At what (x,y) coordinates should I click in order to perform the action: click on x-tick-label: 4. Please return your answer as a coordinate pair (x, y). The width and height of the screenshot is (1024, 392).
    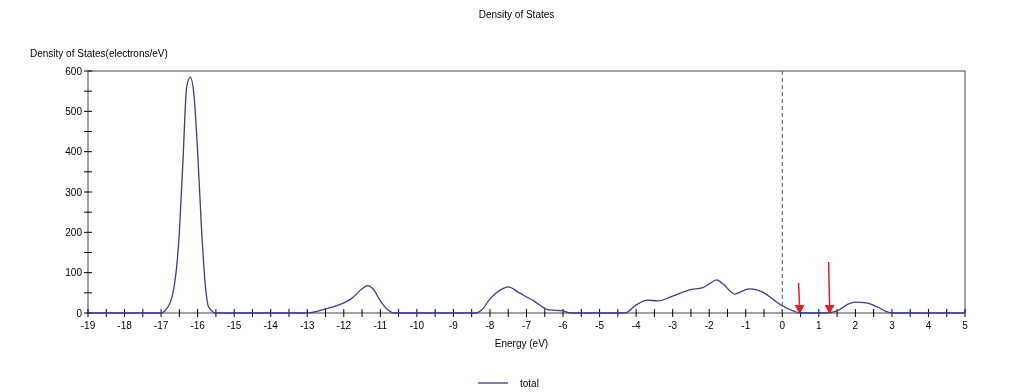
    Looking at the image, I should click on (928, 325).